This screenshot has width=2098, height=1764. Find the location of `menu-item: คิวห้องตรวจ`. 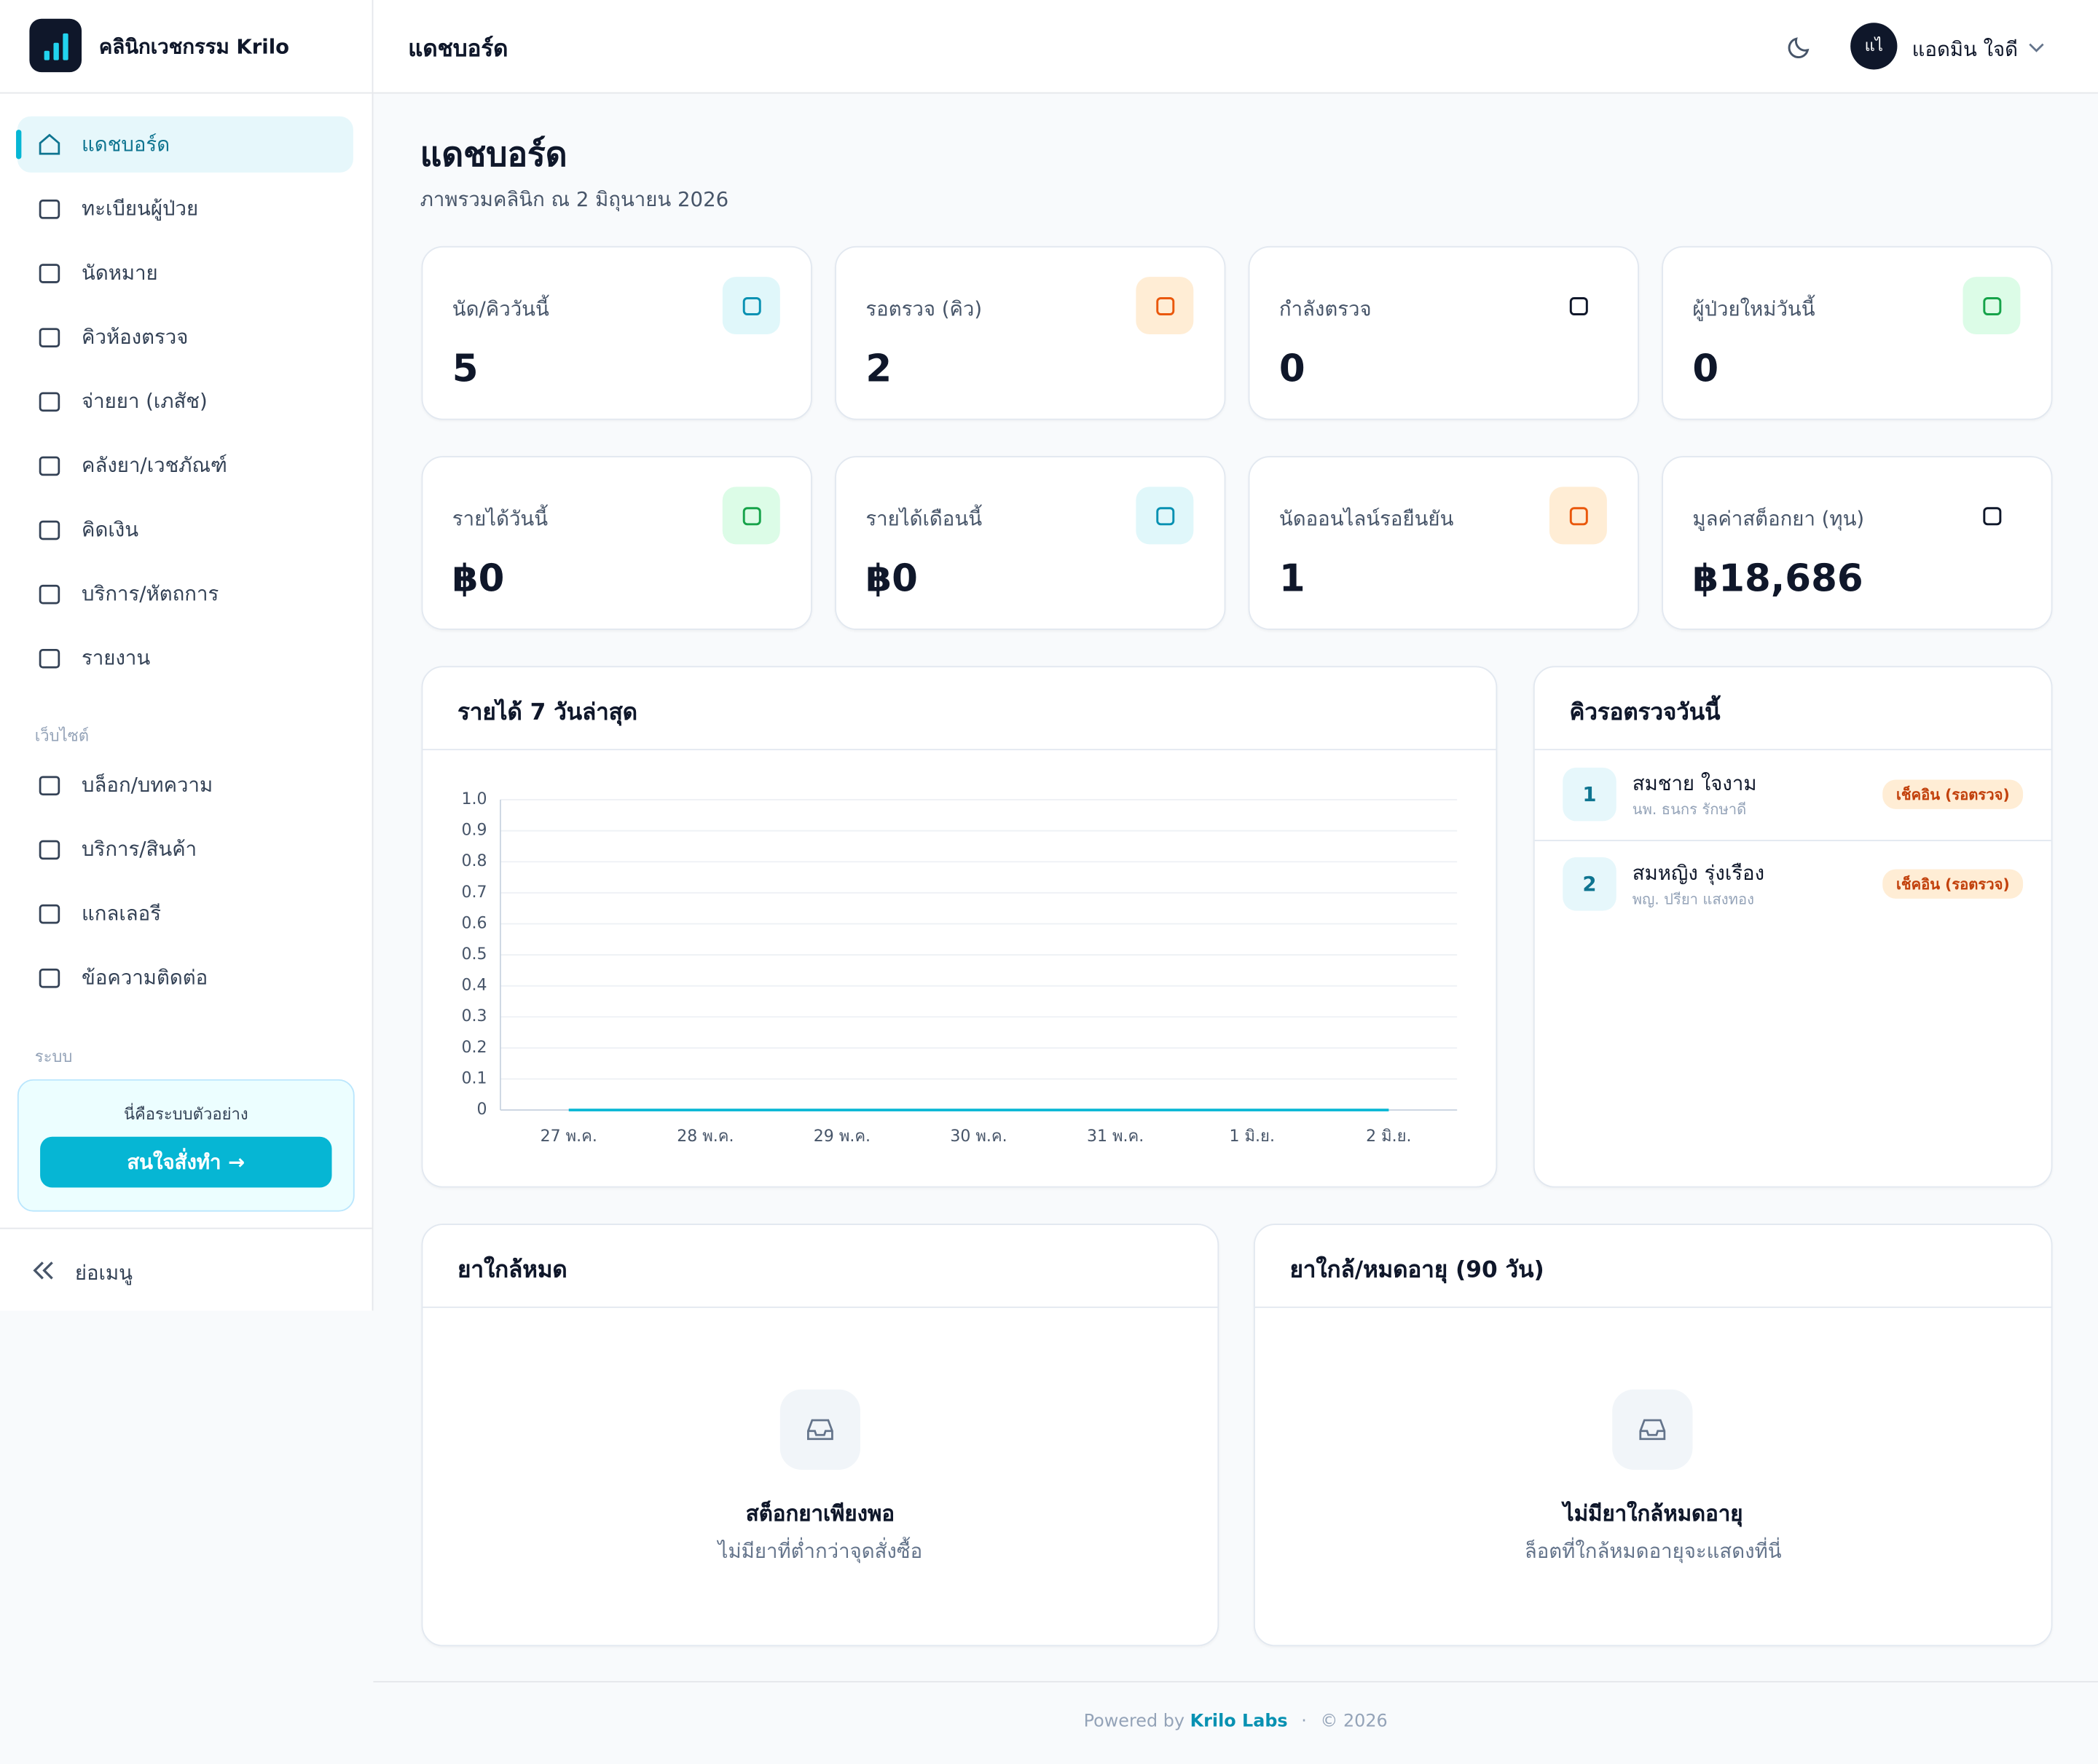

menu-item: คิวห้องตรวจ is located at coordinates (185, 337).